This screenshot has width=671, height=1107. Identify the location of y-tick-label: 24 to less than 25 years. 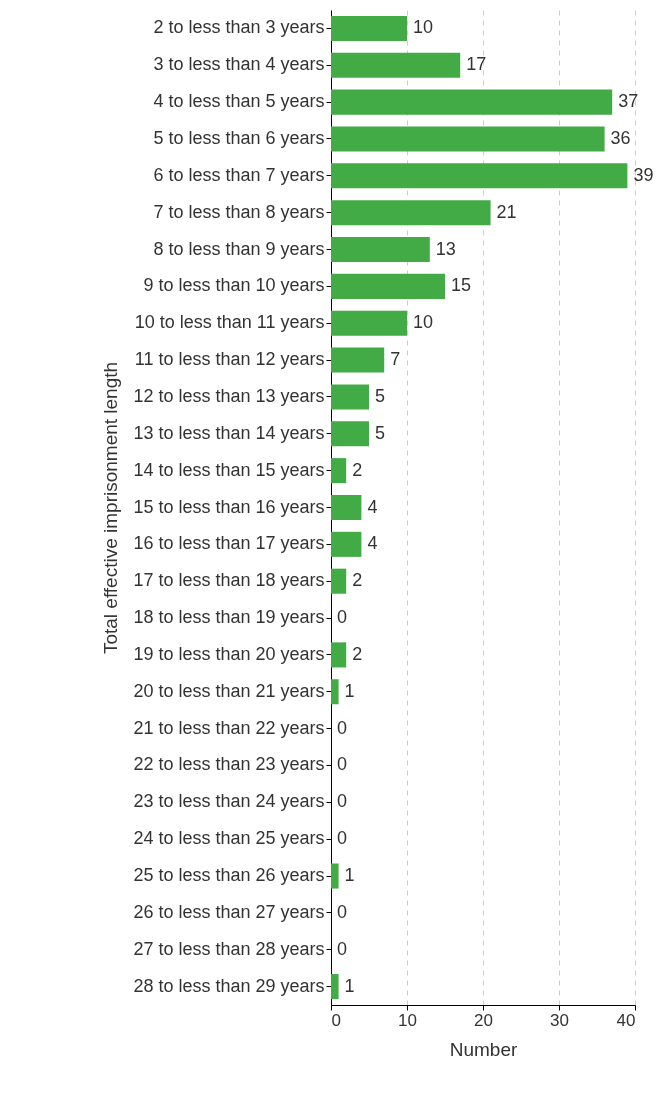
(229, 838).